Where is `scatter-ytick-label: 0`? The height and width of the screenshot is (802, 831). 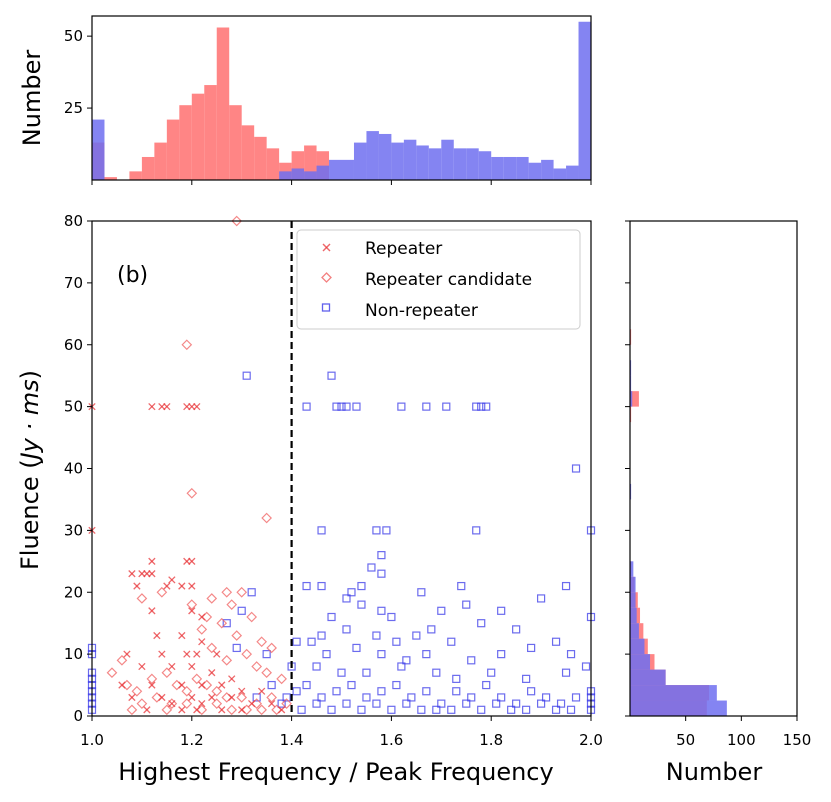
scatter-ytick-label: 0 is located at coordinates (78, 716).